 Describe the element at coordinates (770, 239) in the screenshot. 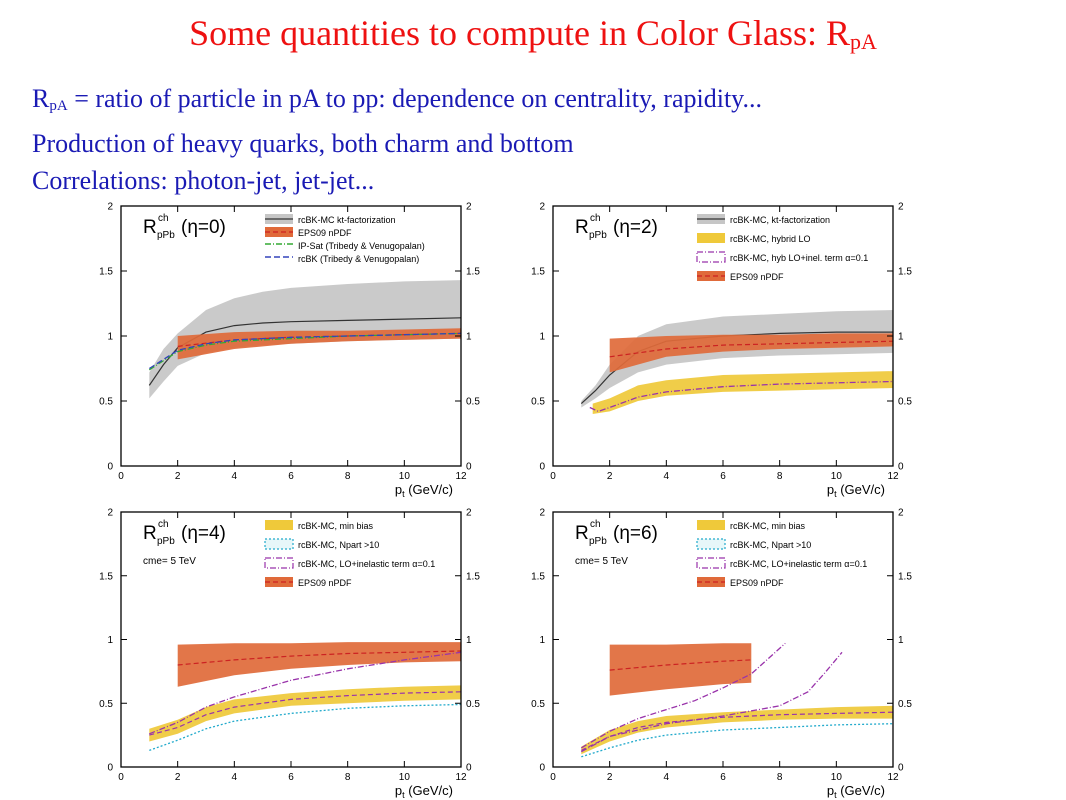

I see `legend-label-1: rcBK-MC, hybrid LO` at that location.